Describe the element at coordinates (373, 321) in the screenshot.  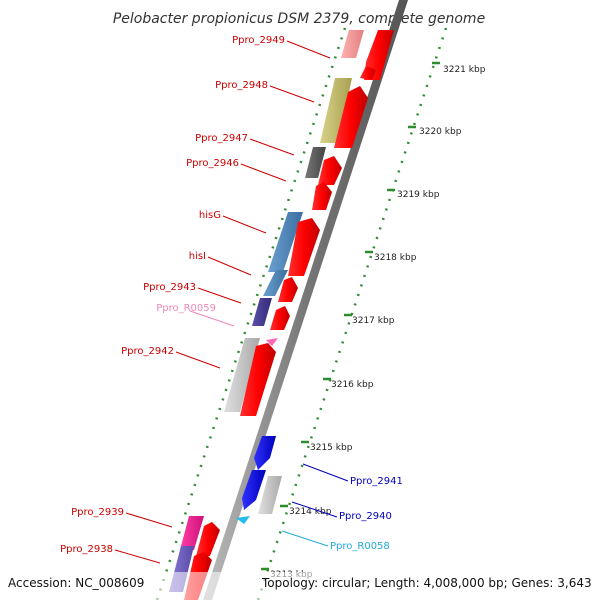
I see `tick-label: 3217 kbp` at that location.